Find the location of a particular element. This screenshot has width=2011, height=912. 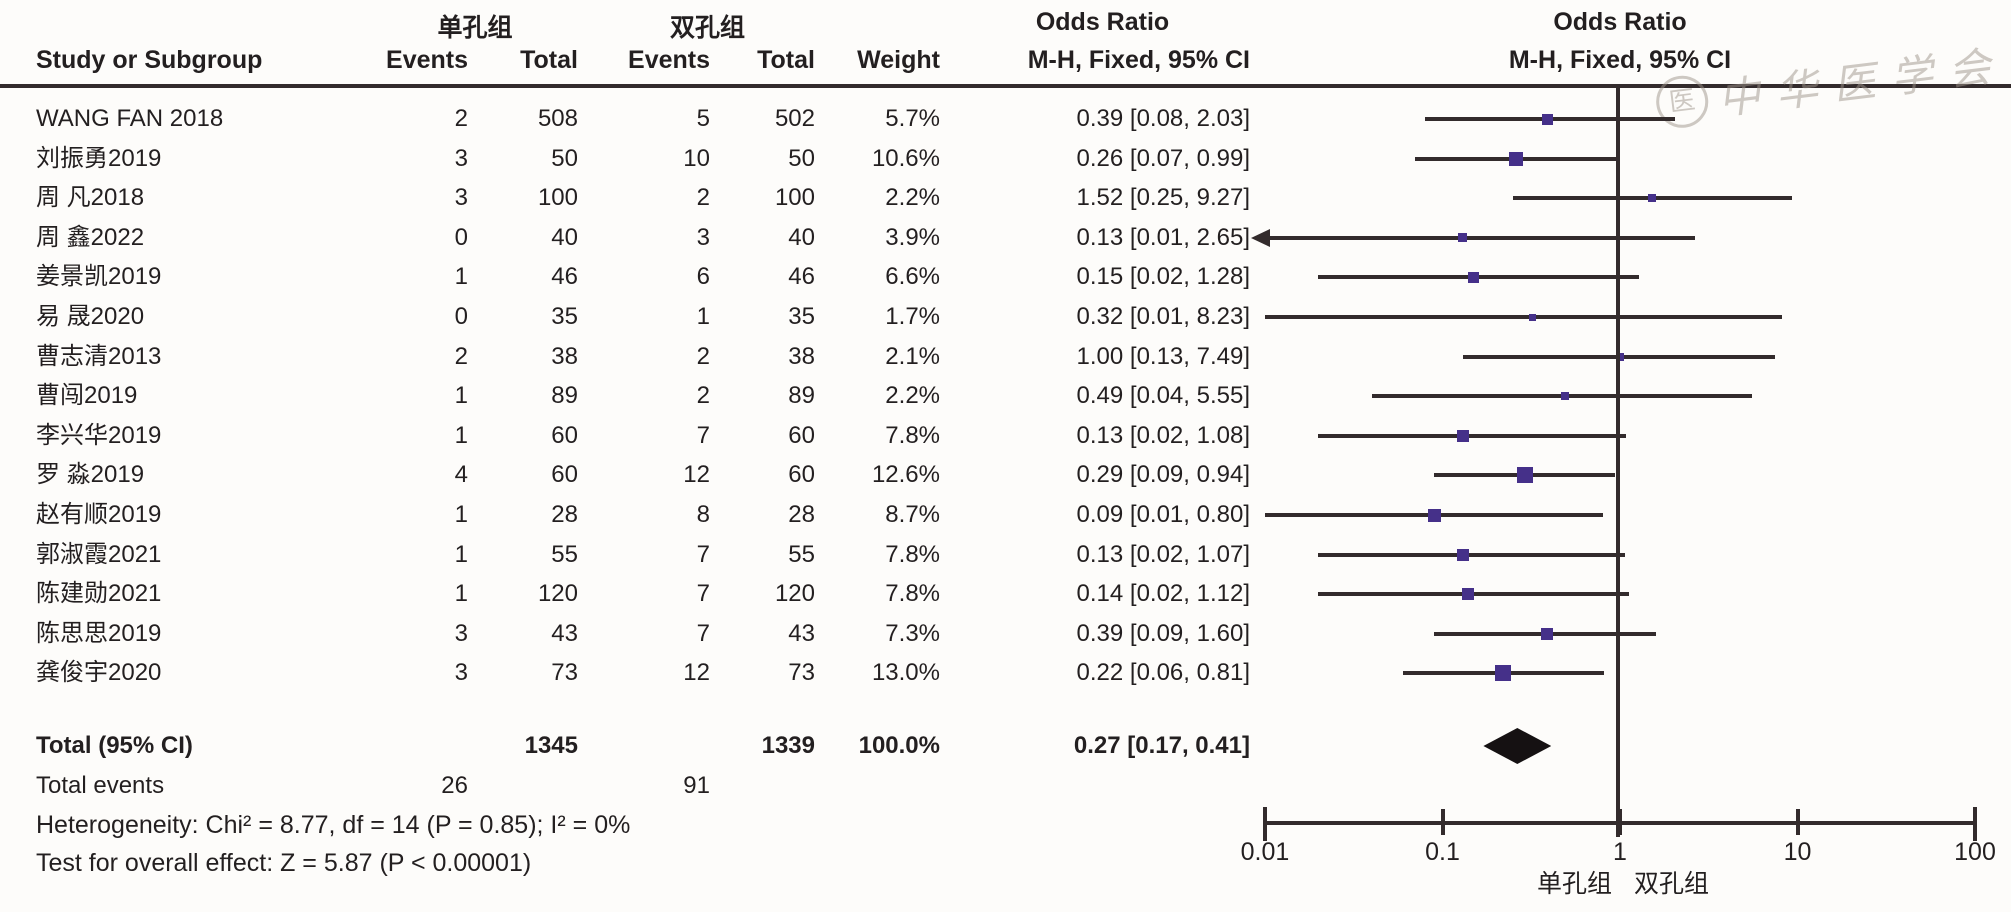

weight-value: 7.8% is located at coordinates (912, 594).